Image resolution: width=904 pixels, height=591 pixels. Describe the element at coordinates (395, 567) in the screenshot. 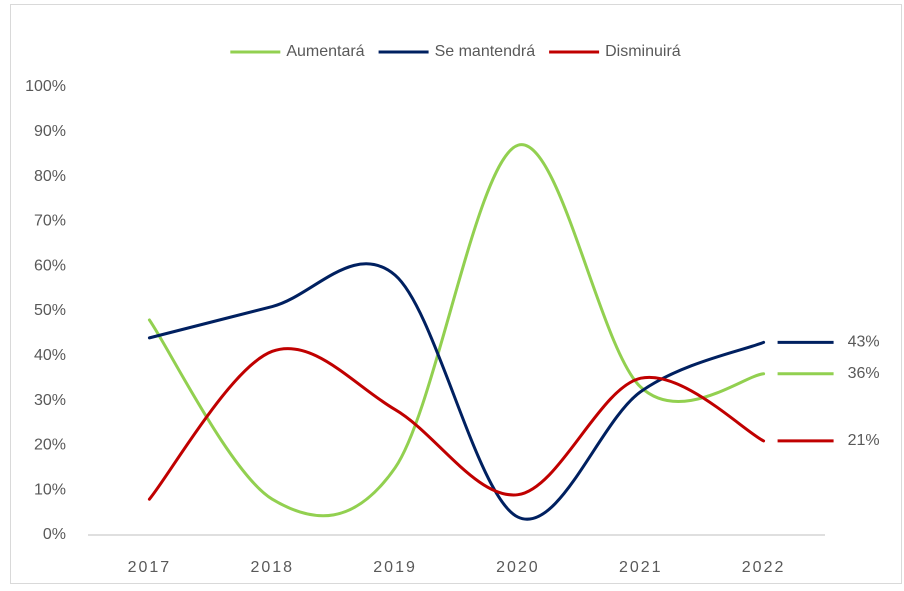

I see `x-tick-label: 2019` at that location.